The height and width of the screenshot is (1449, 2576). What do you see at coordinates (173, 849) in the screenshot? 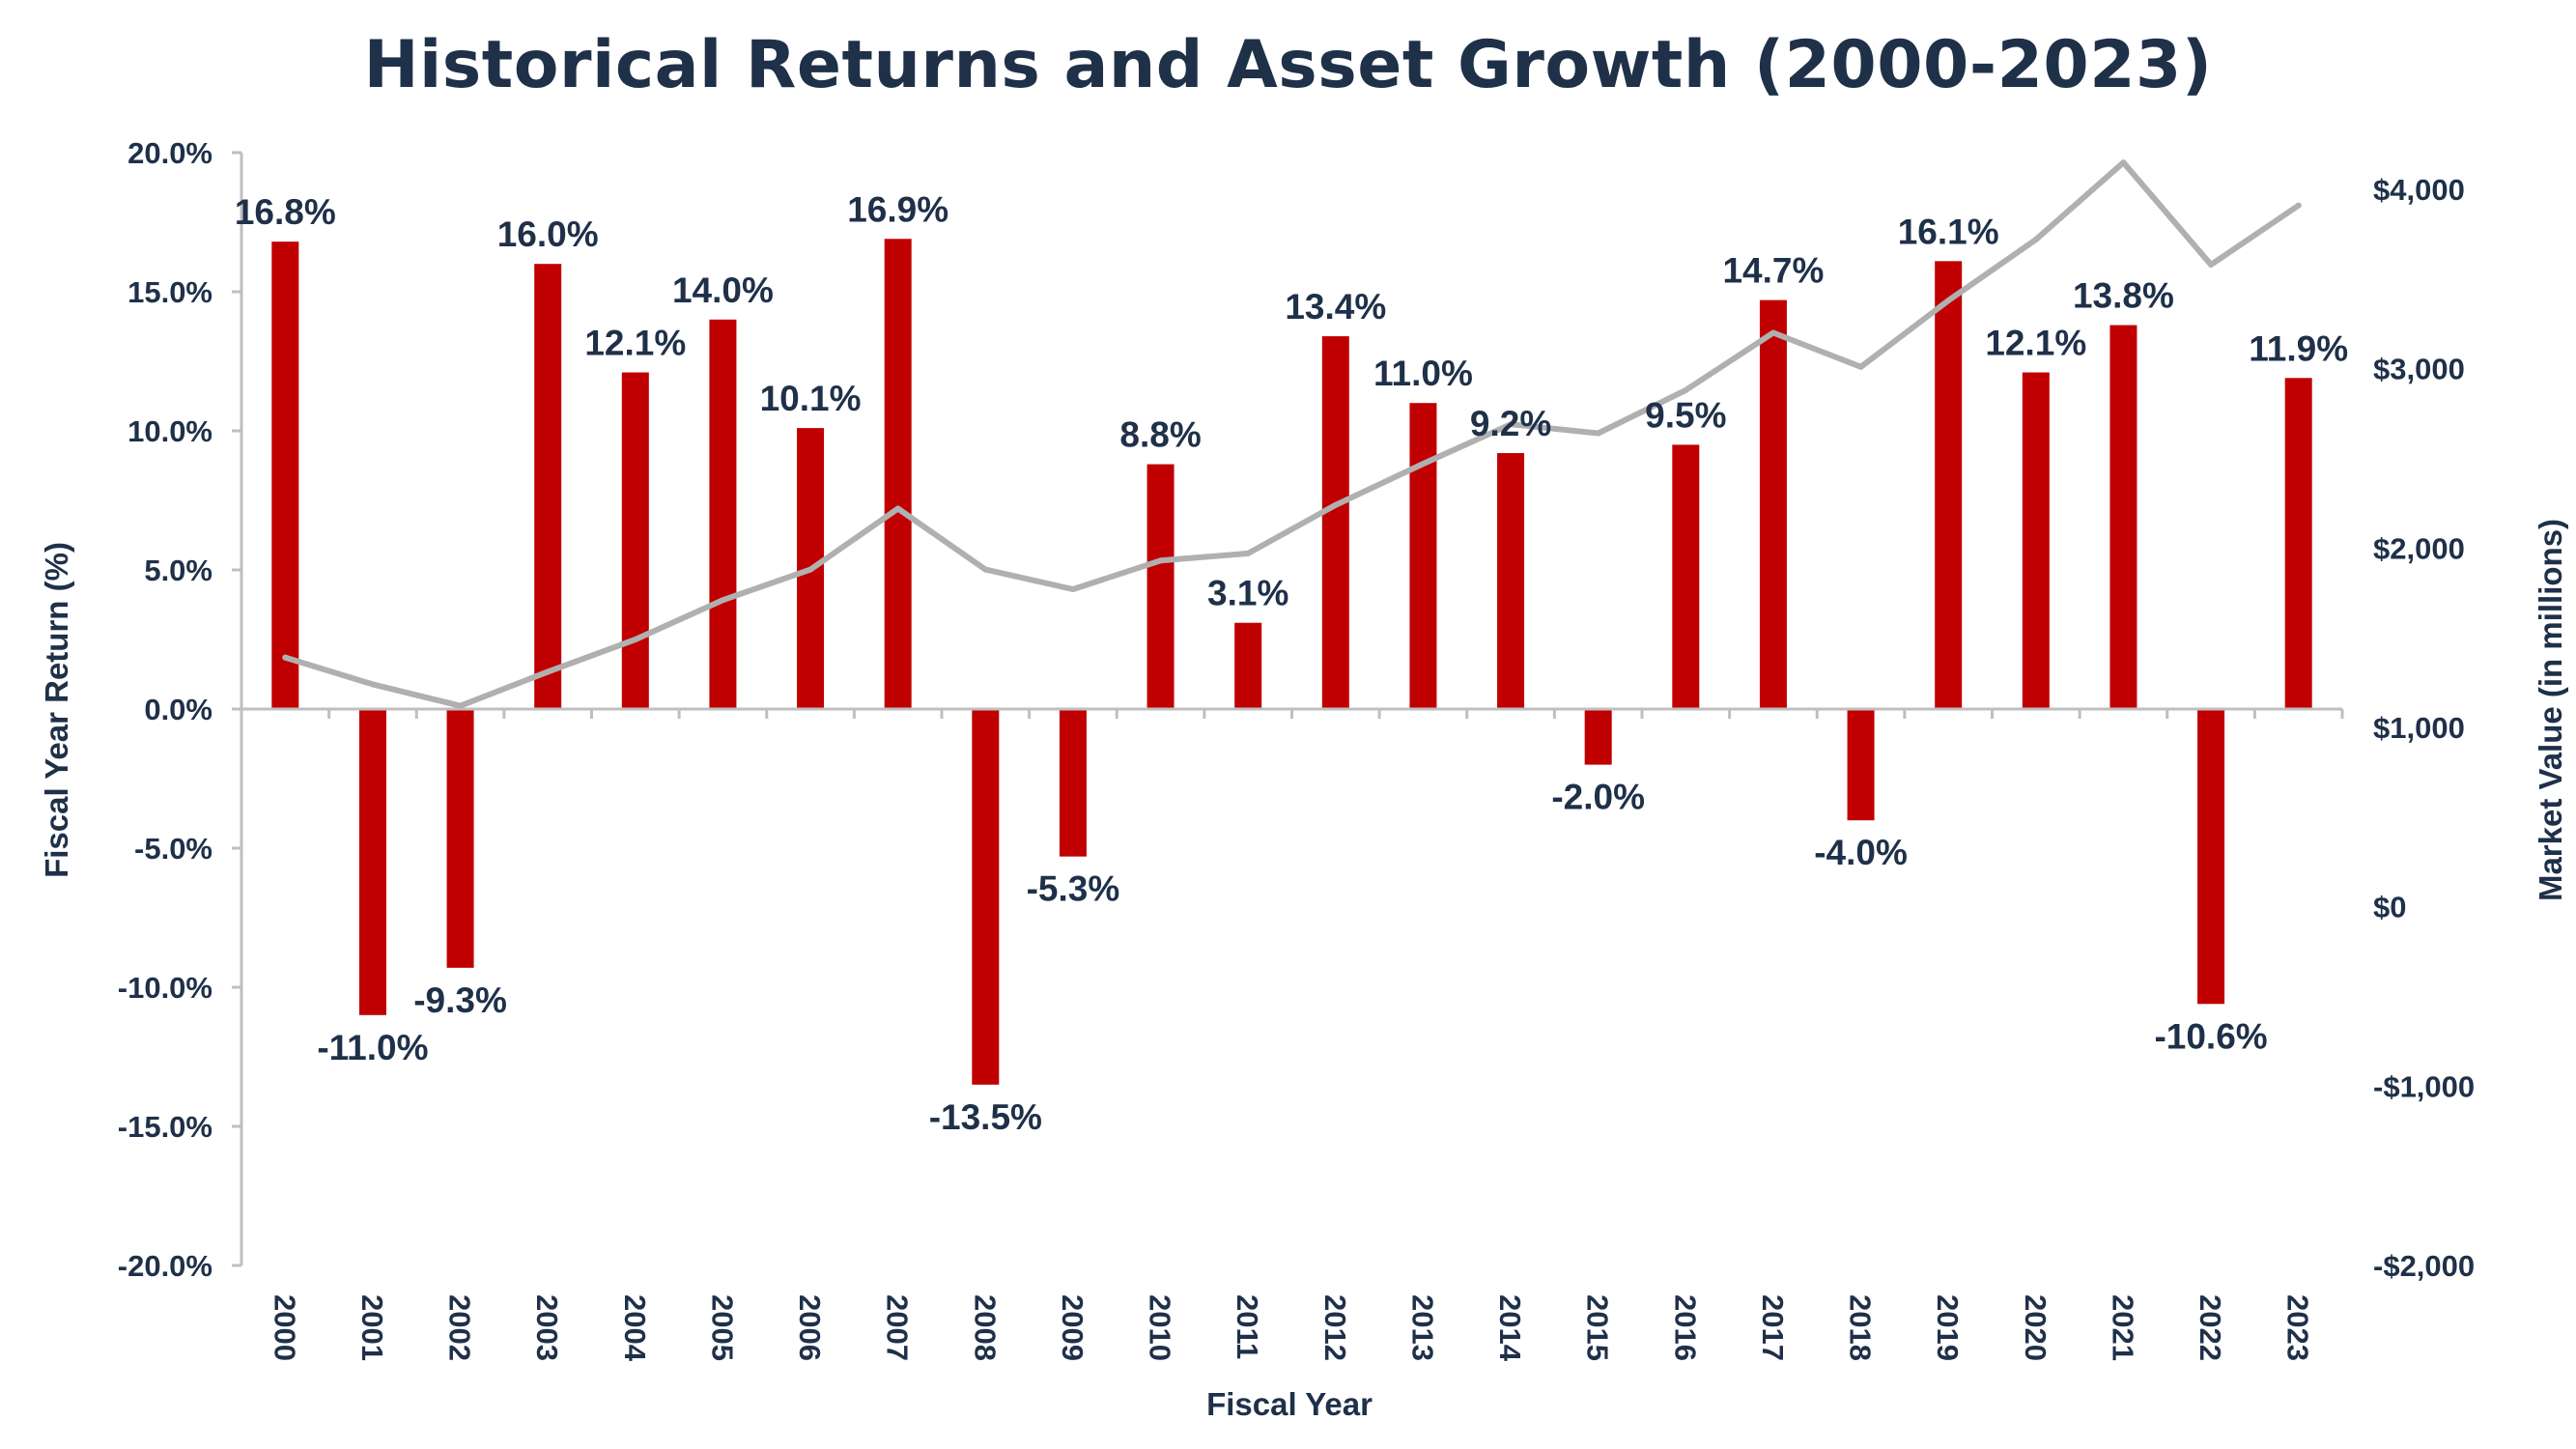
I see `y-tick-label: -5.0%` at bounding box center [173, 849].